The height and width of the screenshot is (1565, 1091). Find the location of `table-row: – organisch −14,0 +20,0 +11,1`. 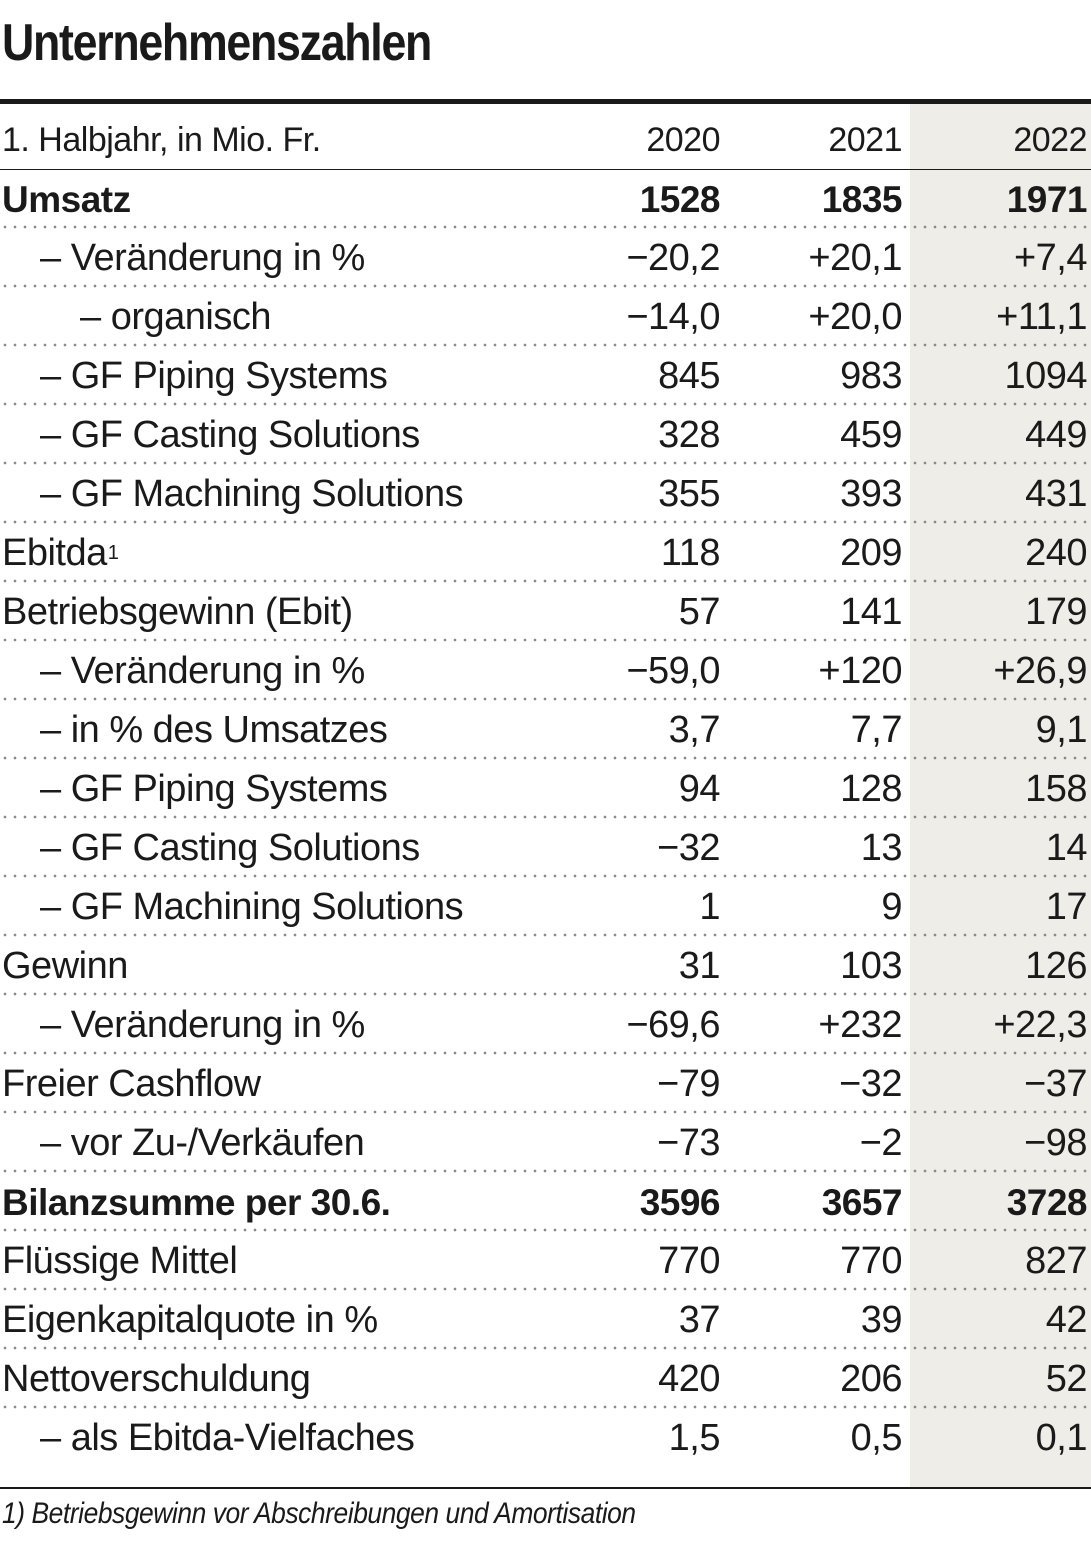

table-row: – organisch −14,0 +20,0 +11,1 is located at coordinates (545, 317).